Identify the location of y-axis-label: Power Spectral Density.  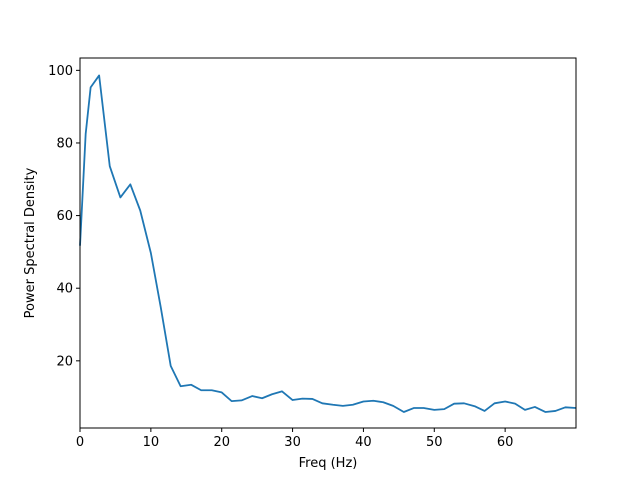
(30, 242).